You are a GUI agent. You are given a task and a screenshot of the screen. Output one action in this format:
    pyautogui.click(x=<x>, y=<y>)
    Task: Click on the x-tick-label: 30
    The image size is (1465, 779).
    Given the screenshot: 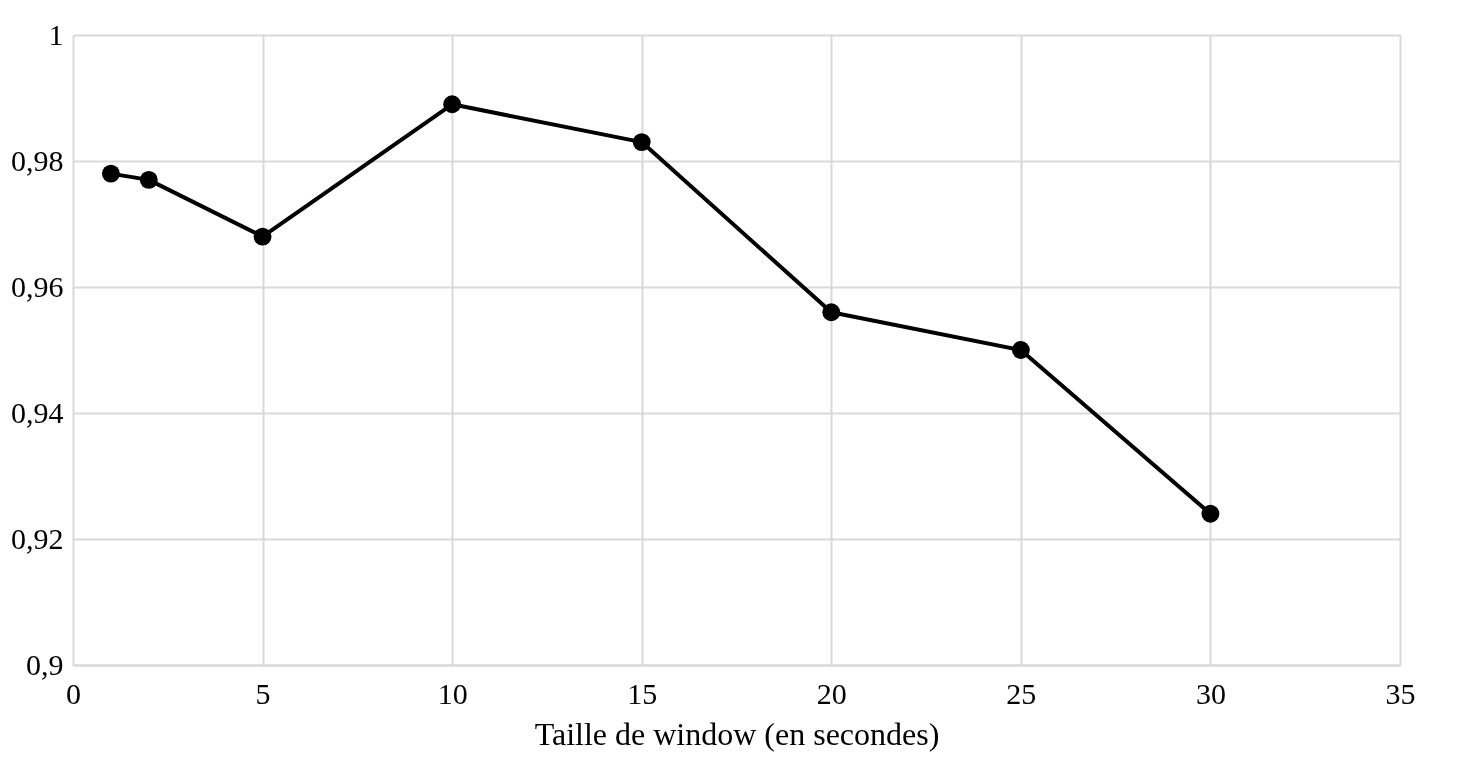 What is the action you would take?
    pyautogui.click(x=1210, y=693)
    